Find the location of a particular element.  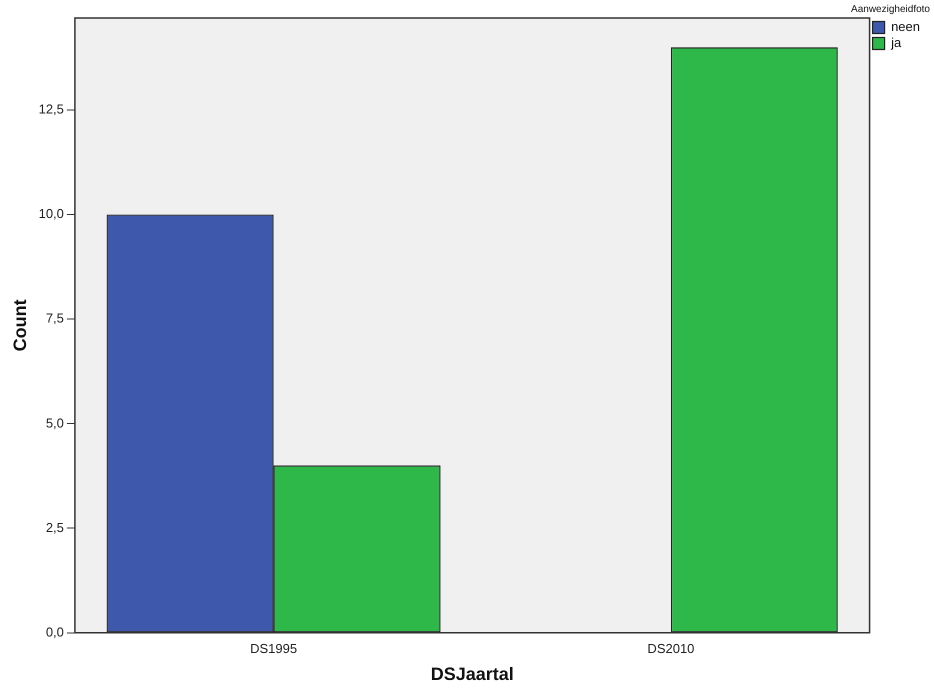

legend-label: neen is located at coordinates (905, 26).